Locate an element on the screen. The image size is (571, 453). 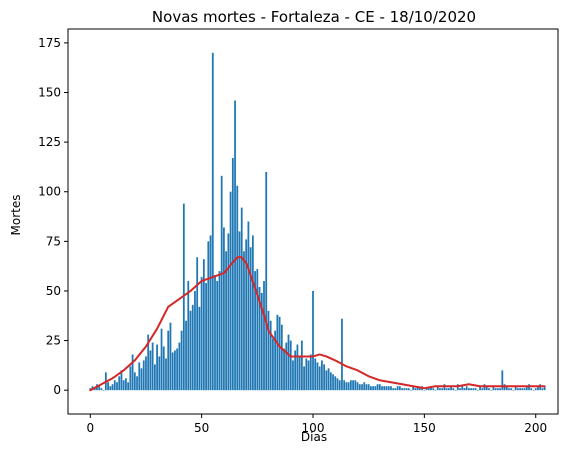
x-axis-label: Dias is located at coordinates (314, 437).